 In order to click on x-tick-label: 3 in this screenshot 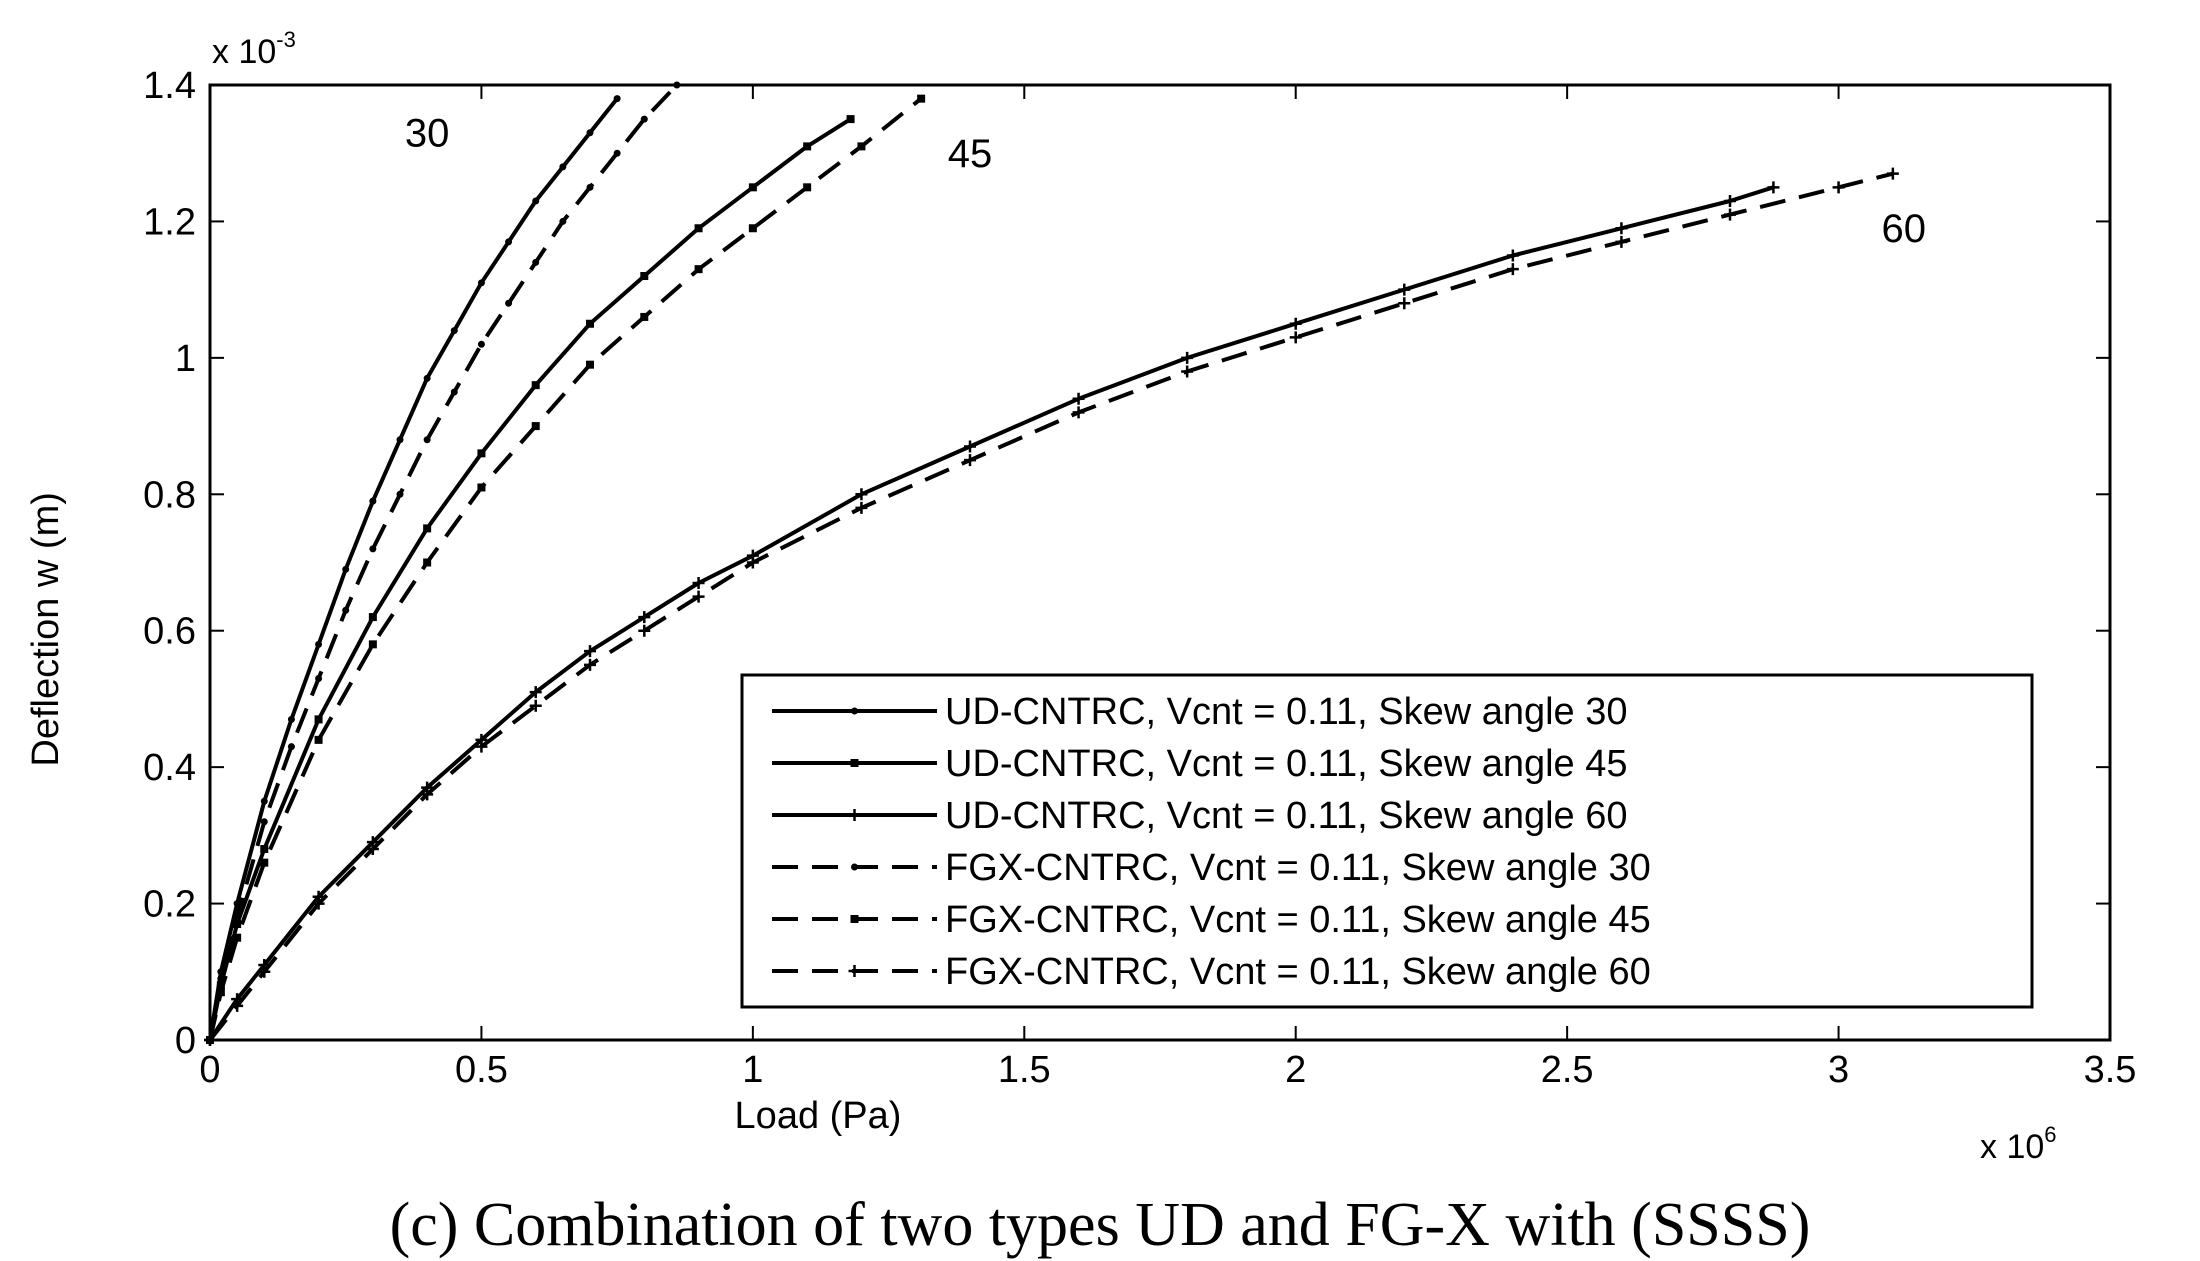, I will do `click(1838, 1070)`.